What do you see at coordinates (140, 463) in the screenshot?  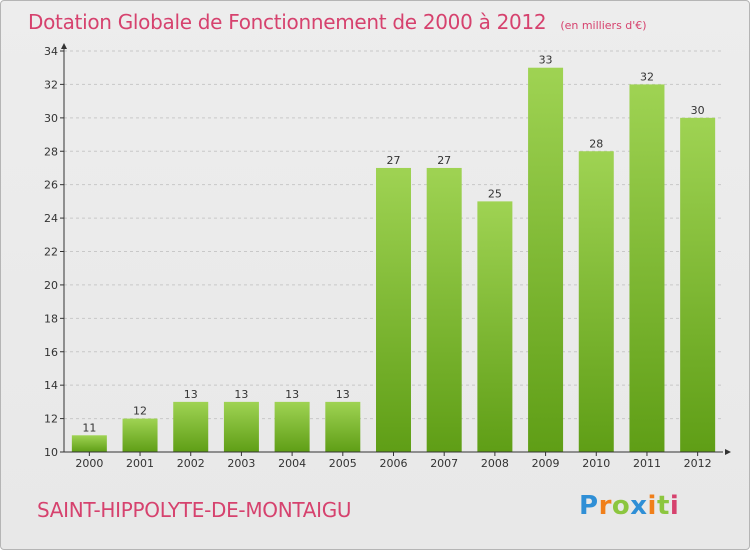 I see `x-tick-label: 2001` at bounding box center [140, 463].